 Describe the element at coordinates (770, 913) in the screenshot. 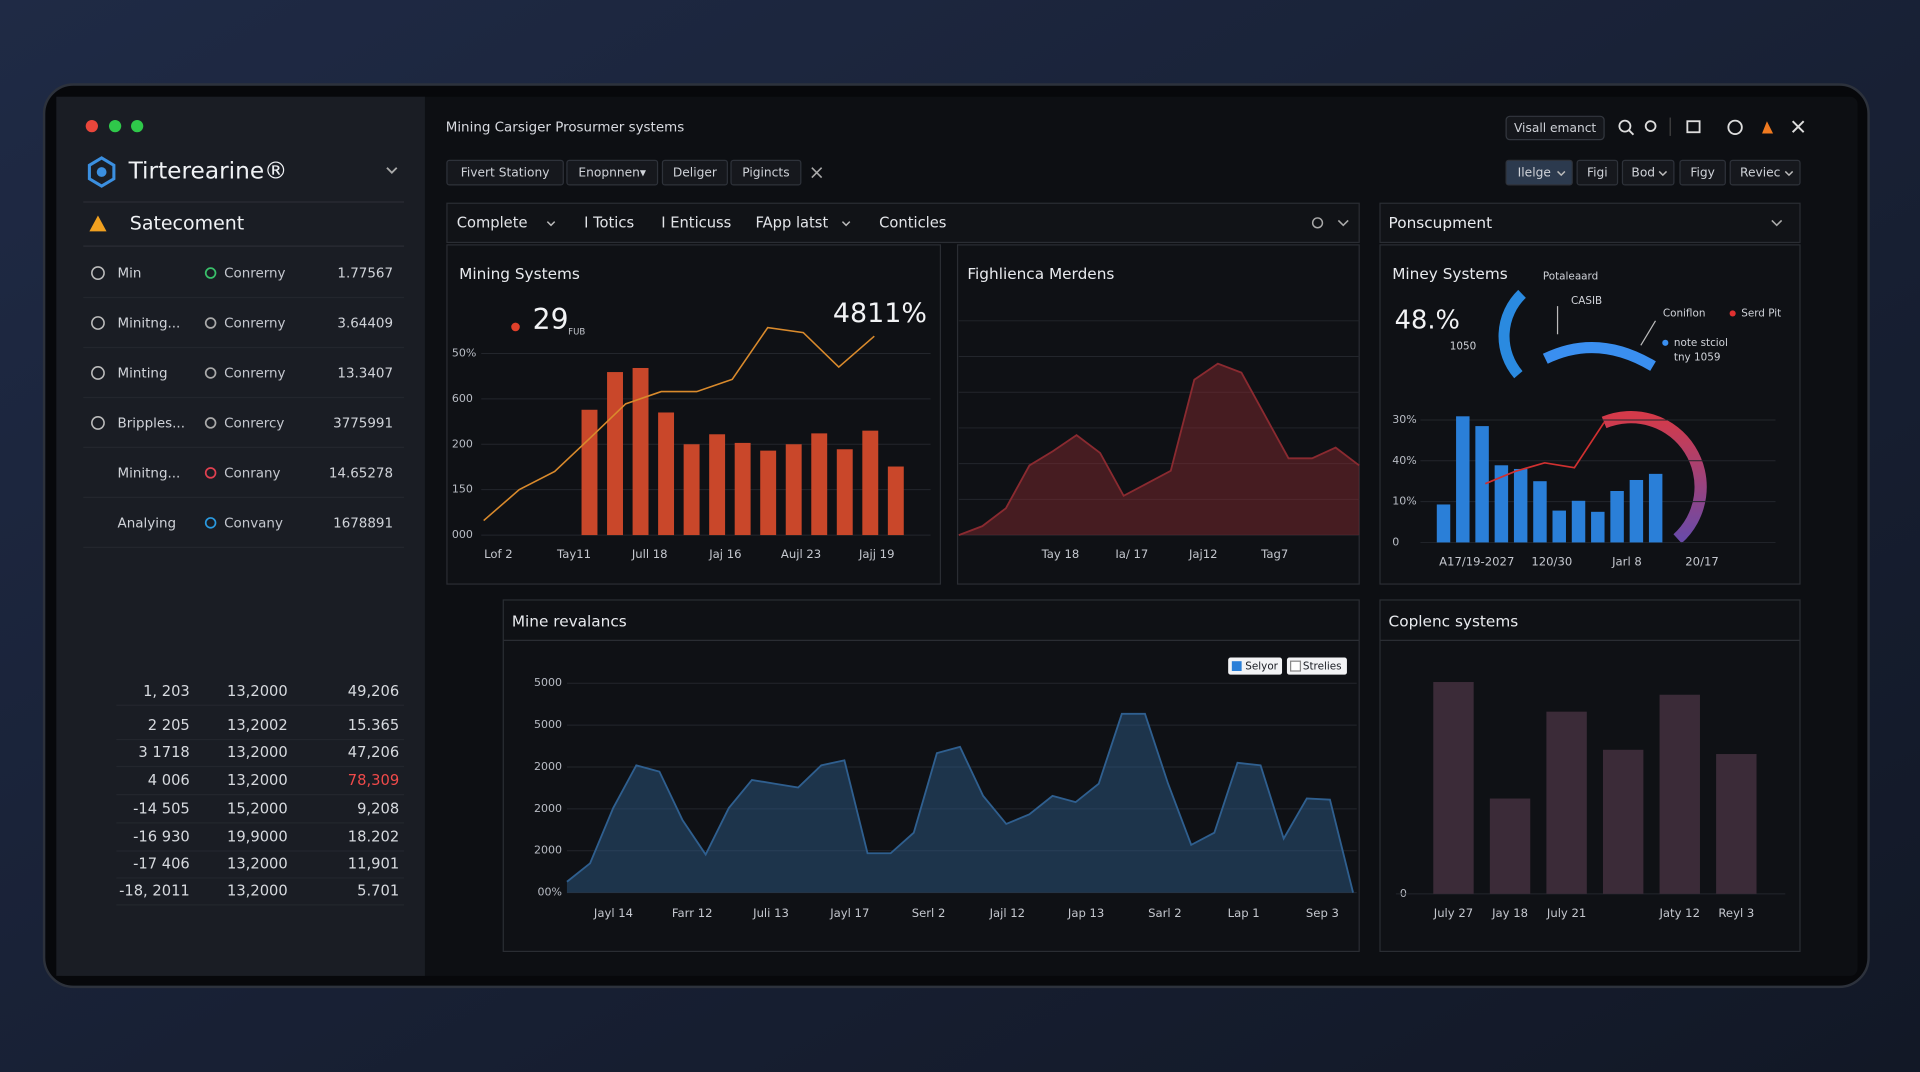

I see `x-tick-label: Juli 13` at that location.